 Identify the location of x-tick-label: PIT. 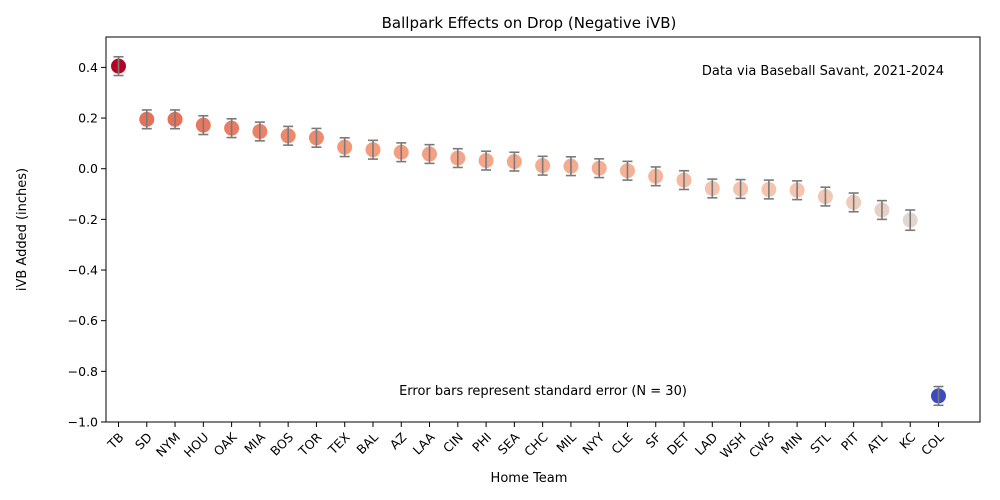
(850, 441).